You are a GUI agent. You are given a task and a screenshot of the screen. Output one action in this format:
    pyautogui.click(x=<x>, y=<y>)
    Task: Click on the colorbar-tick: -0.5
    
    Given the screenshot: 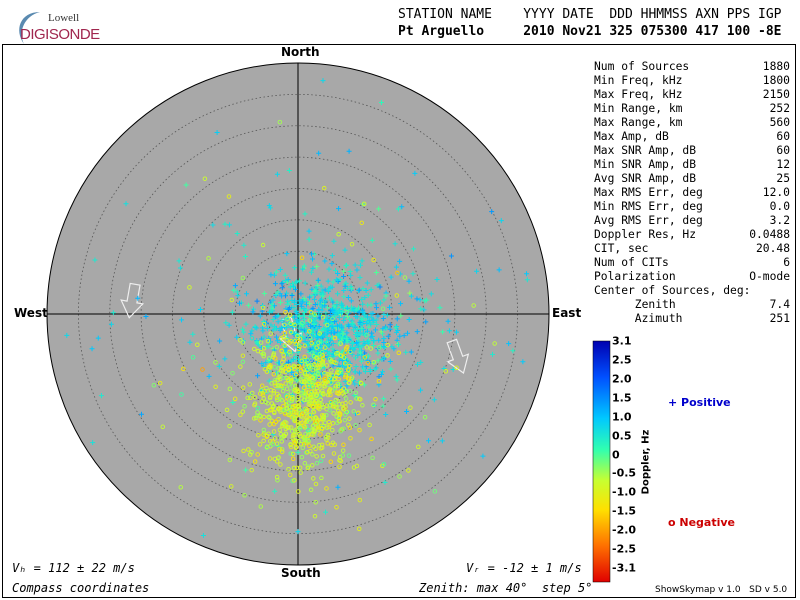 What is the action you would take?
    pyautogui.click(x=624, y=473)
    